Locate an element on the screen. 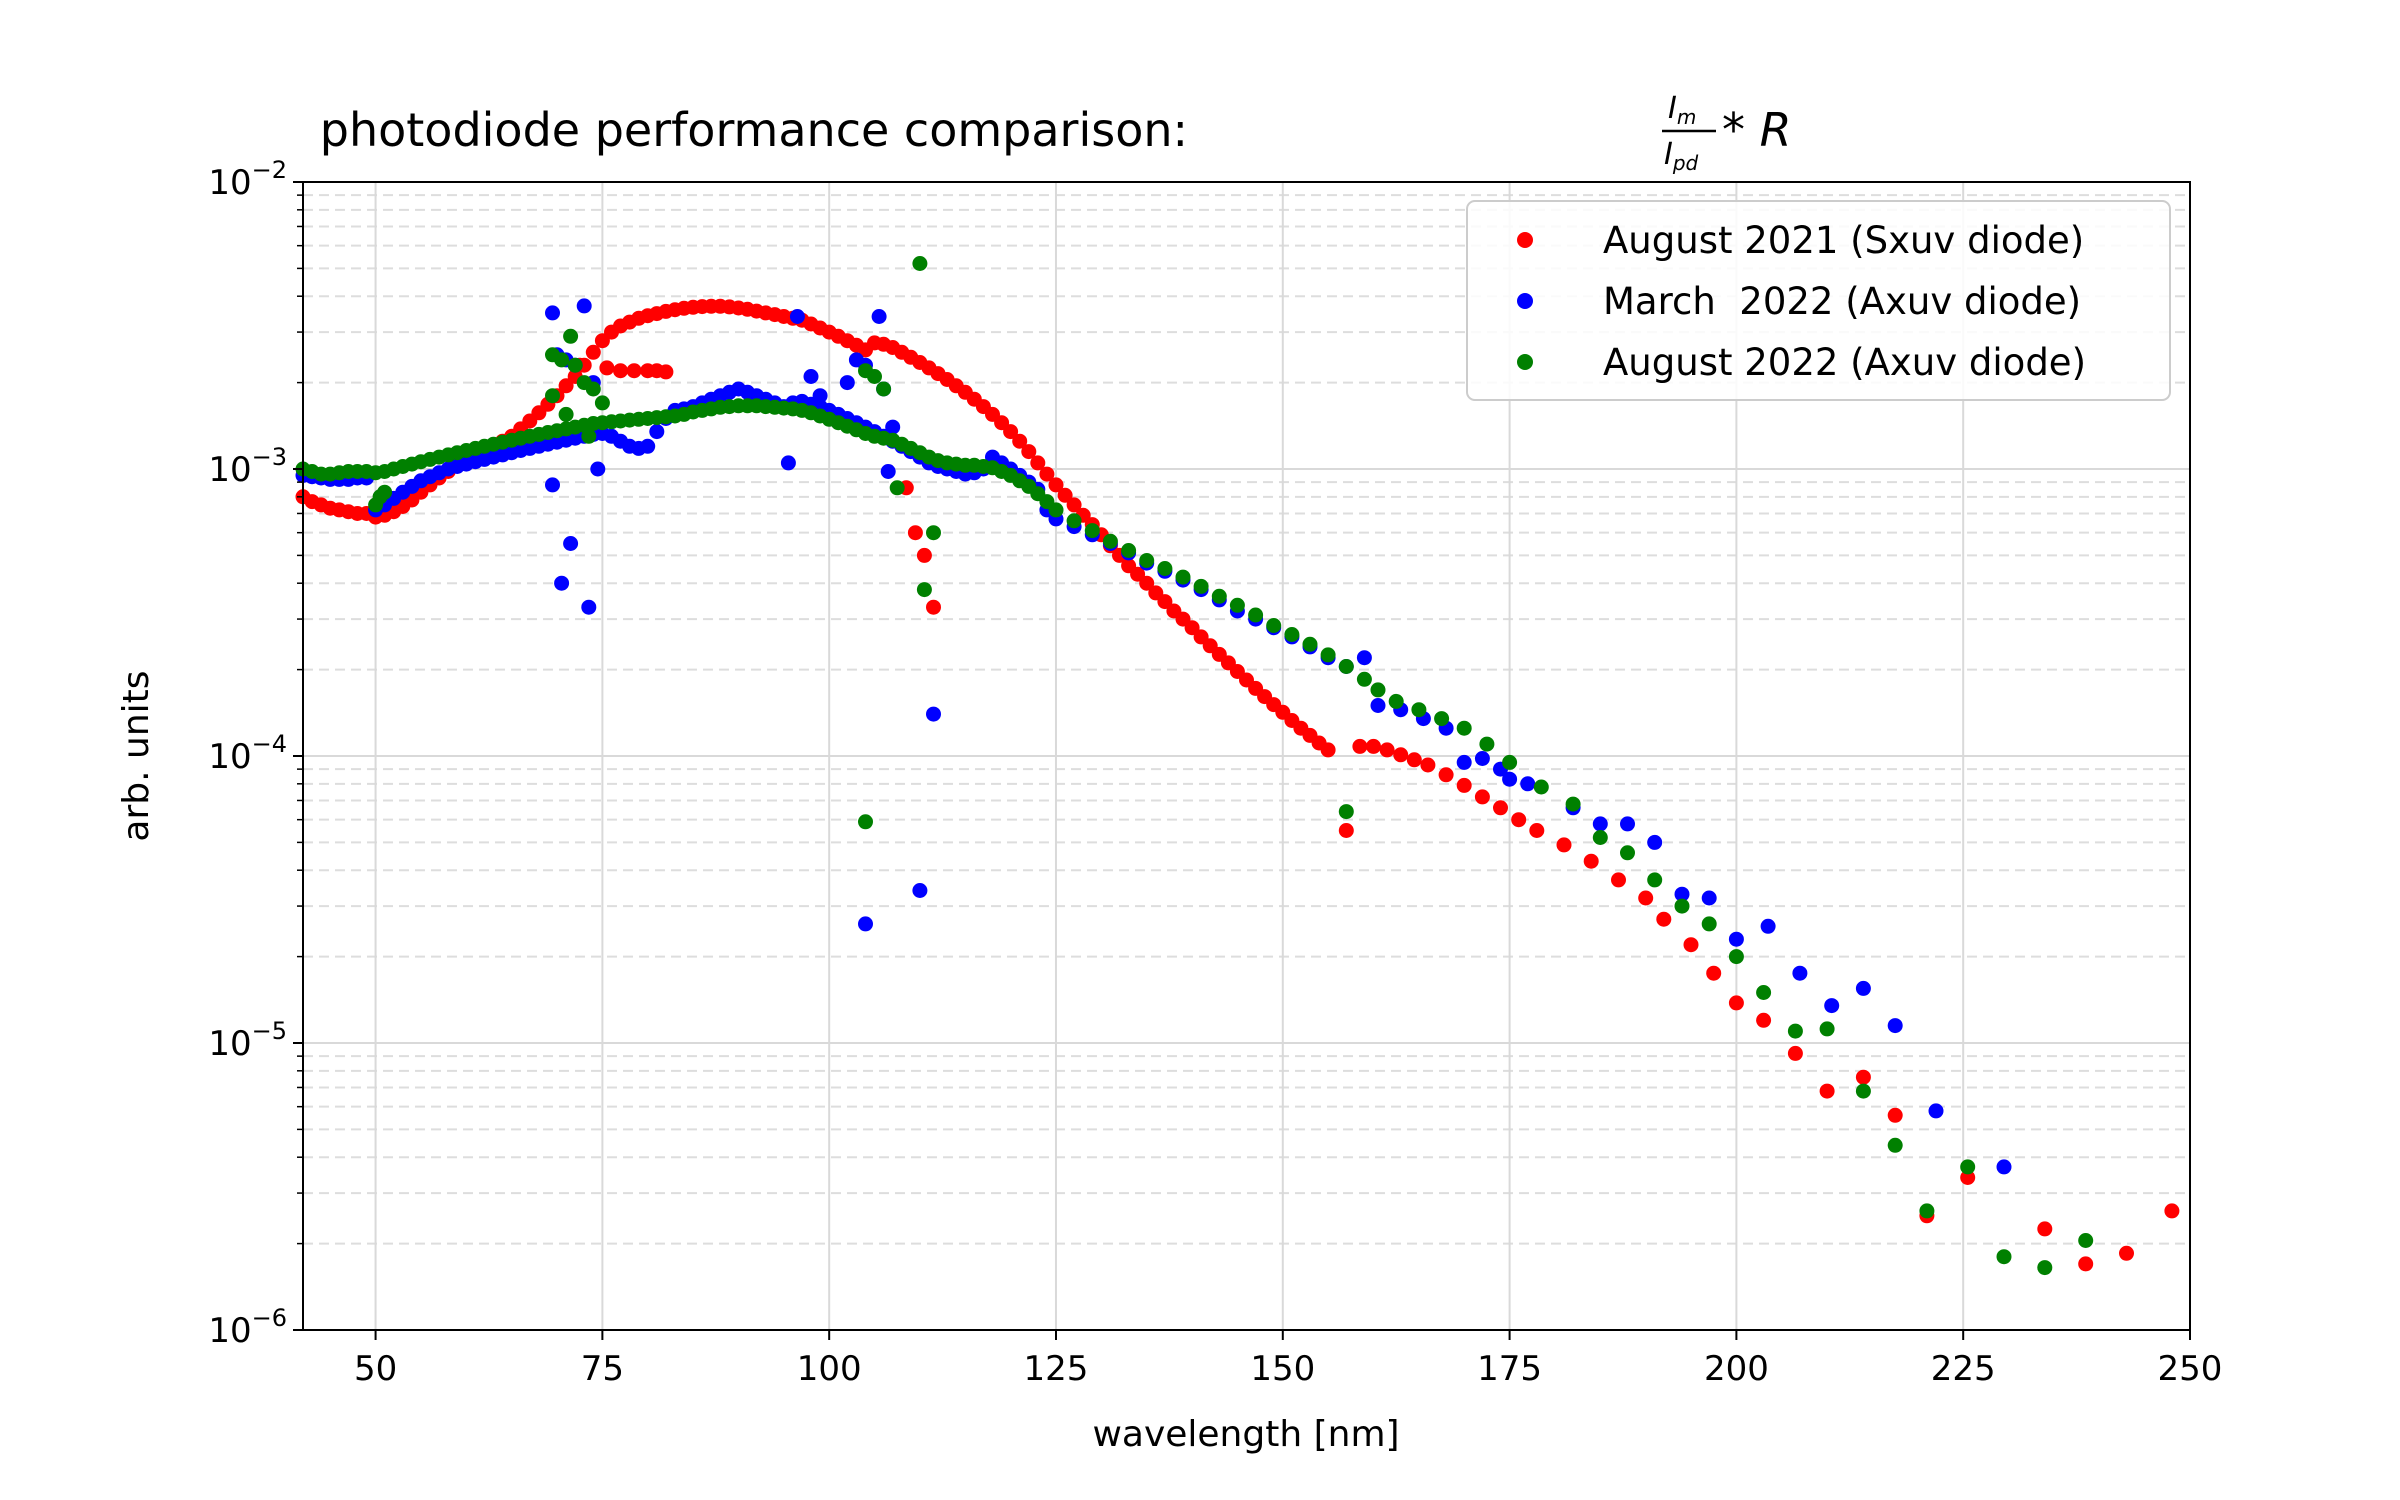 The height and width of the screenshot is (1500, 2400). chart-title-text: photodiode performance comparison: is located at coordinates (754, 130).